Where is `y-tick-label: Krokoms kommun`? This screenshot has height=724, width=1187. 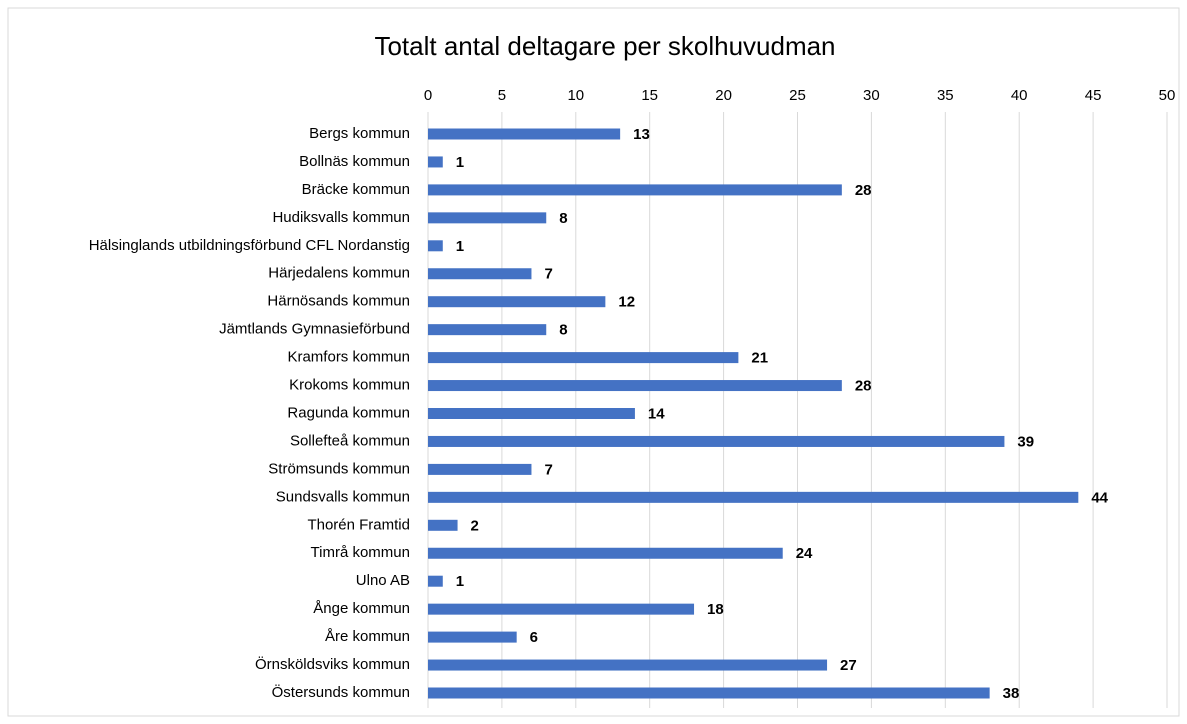 y-tick-label: Krokoms kommun is located at coordinates (349, 385).